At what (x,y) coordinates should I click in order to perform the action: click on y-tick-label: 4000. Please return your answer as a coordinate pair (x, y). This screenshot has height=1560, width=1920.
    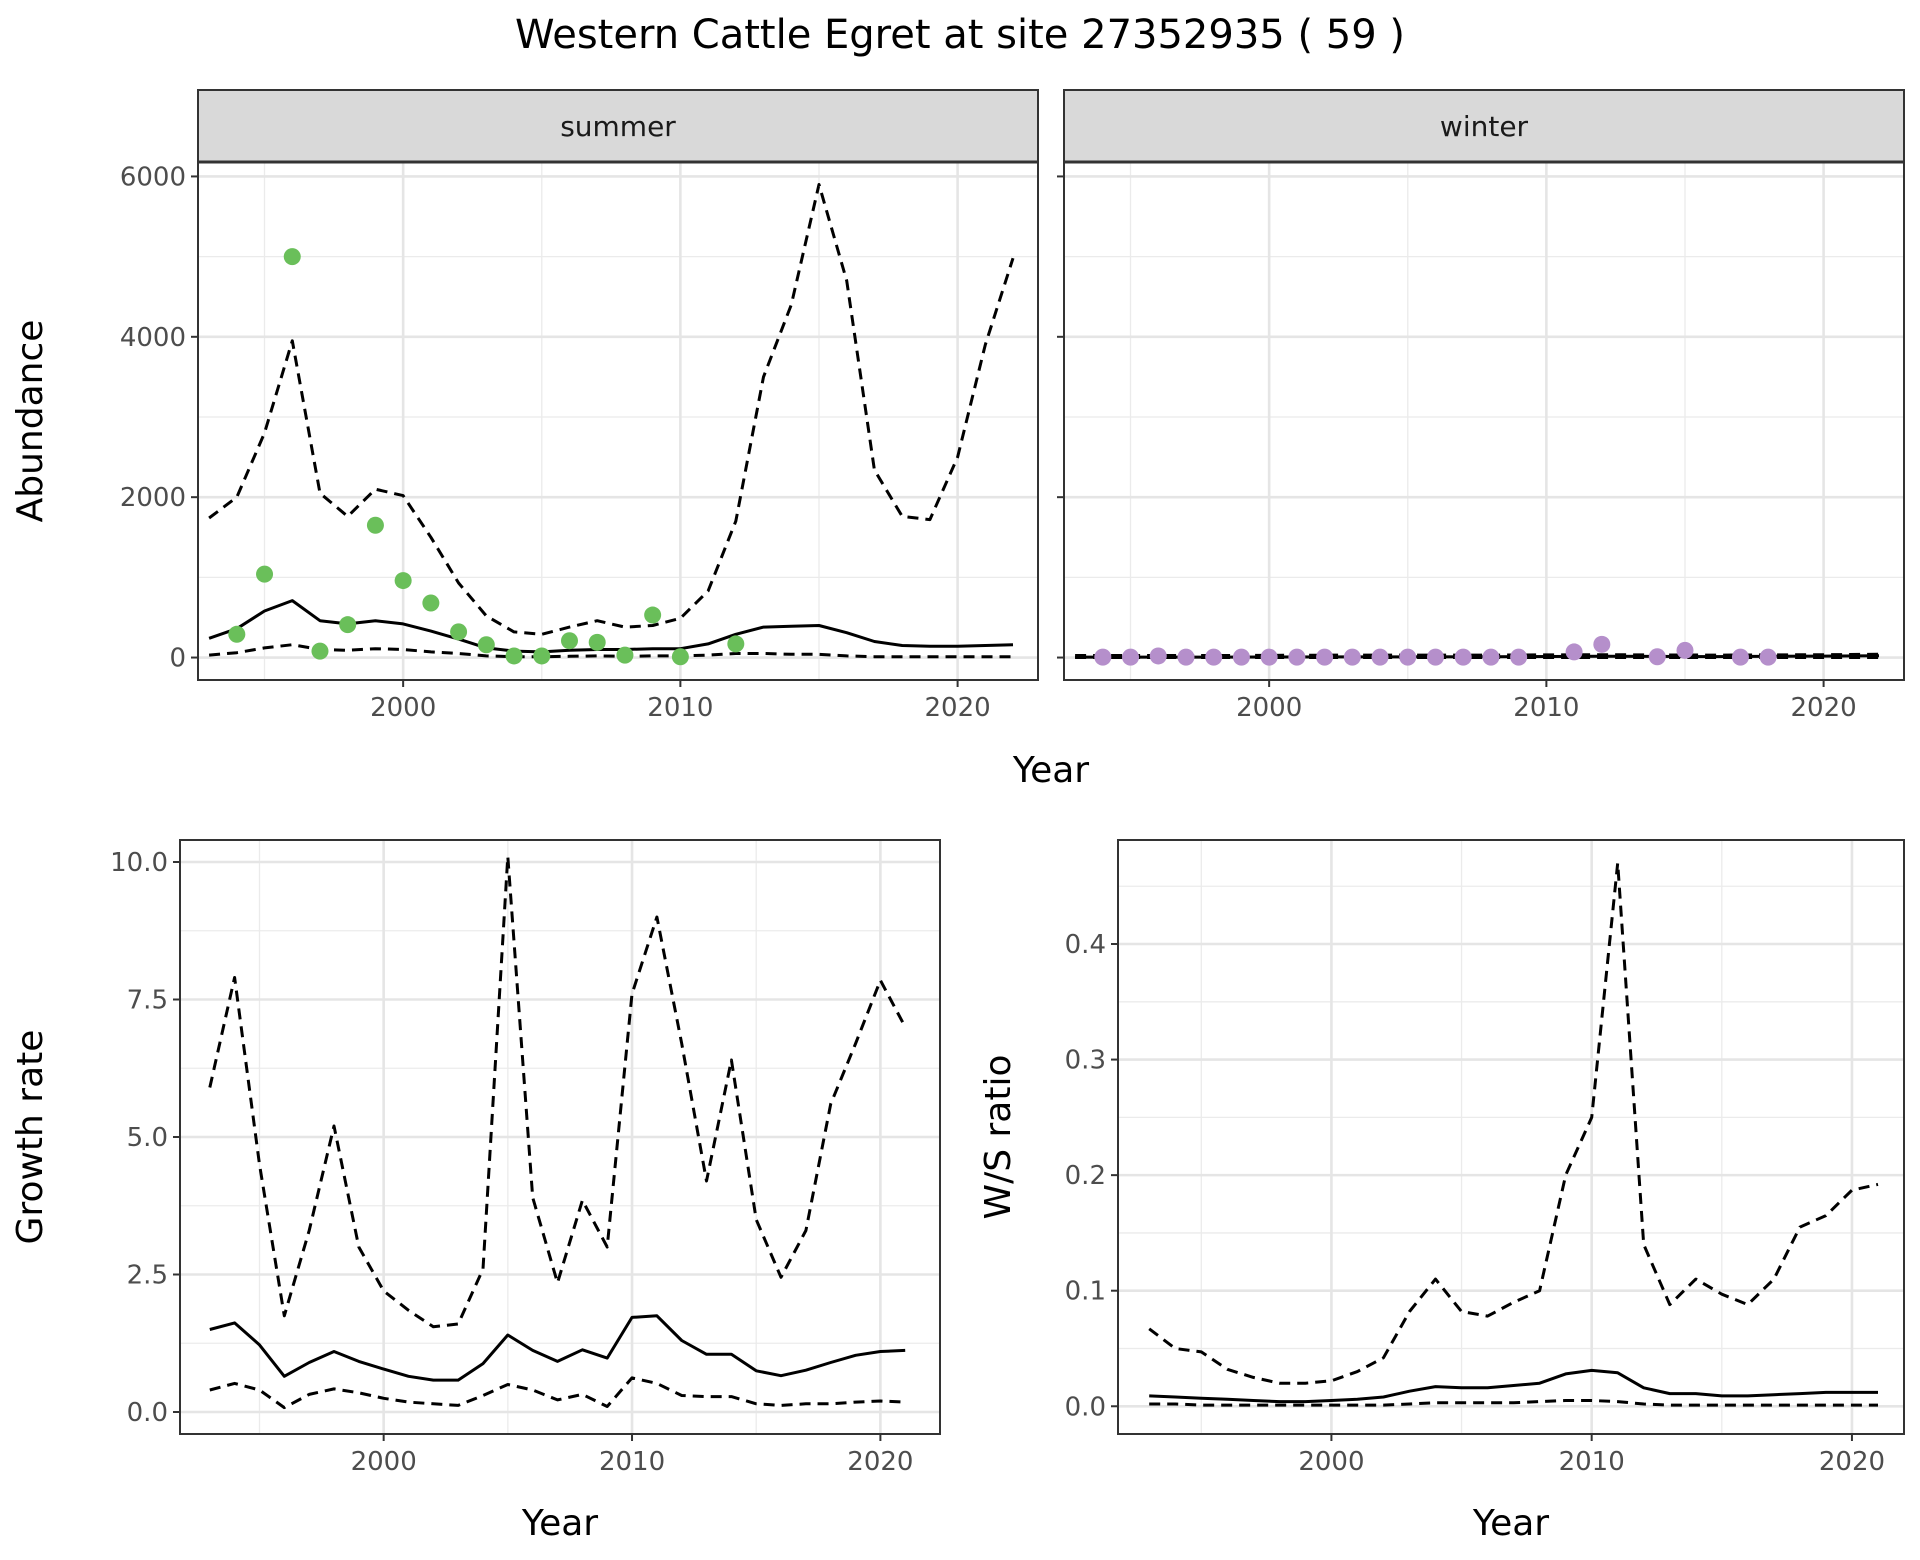
    Looking at the image, I should click on (153, 338).